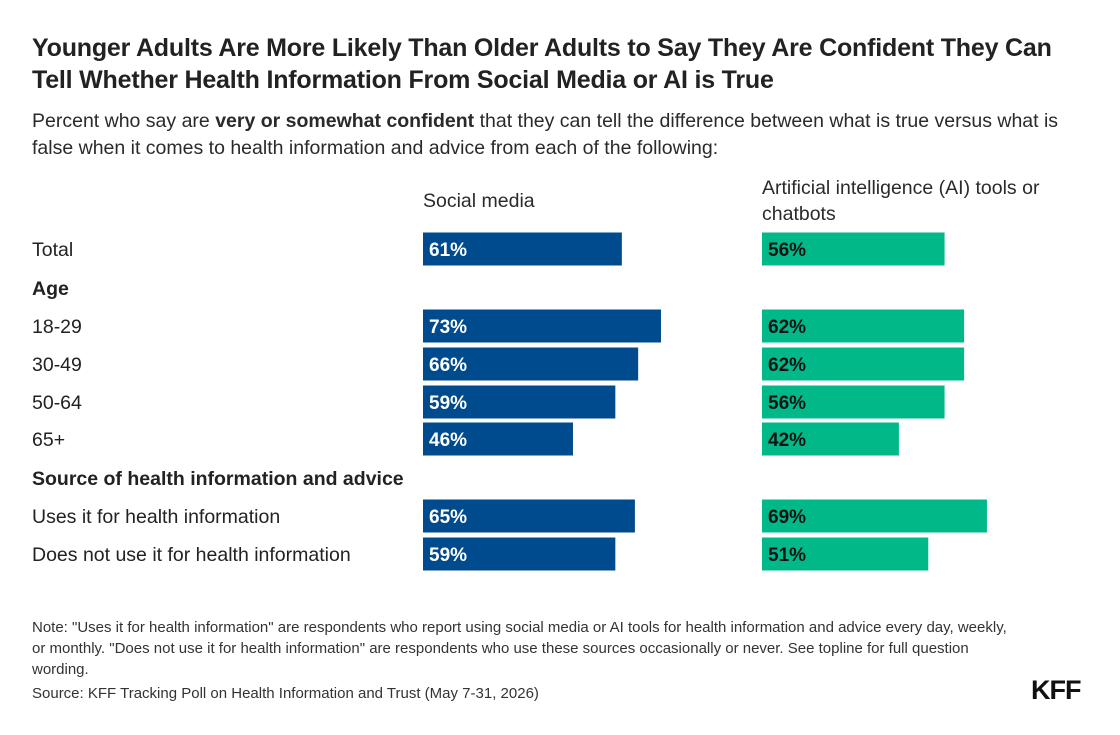 The height and width of the screenshot is (735, 1120). Describe the element at coordinates (50, 289) in the screenshot. I see `group-header-age: Age` at that location.